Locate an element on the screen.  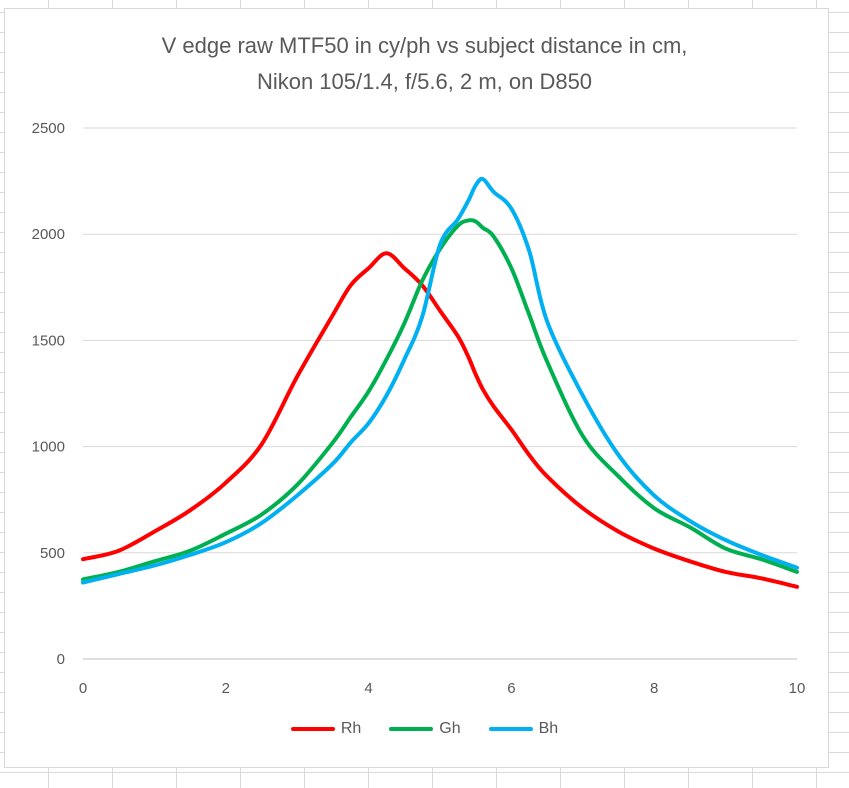
y-tick-label-500: 500 is located at coordinates (52, 553).